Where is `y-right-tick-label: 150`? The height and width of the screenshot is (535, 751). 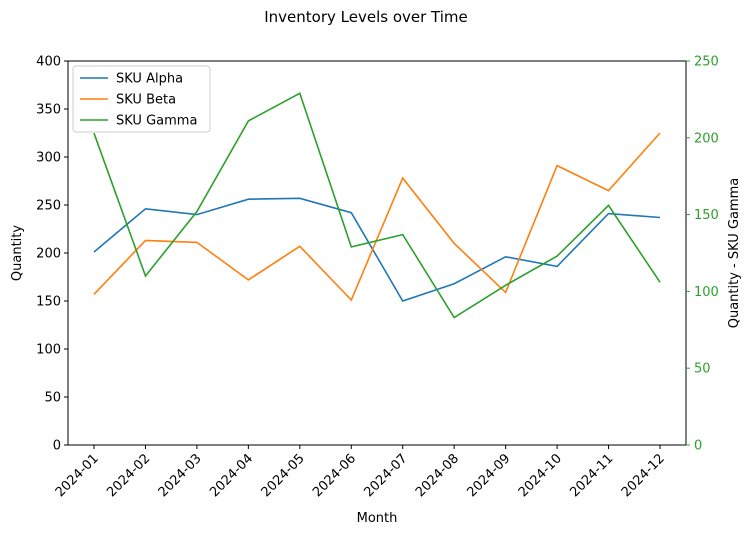
y-right-tick-label: 150 is located at coordinates (706, 215).